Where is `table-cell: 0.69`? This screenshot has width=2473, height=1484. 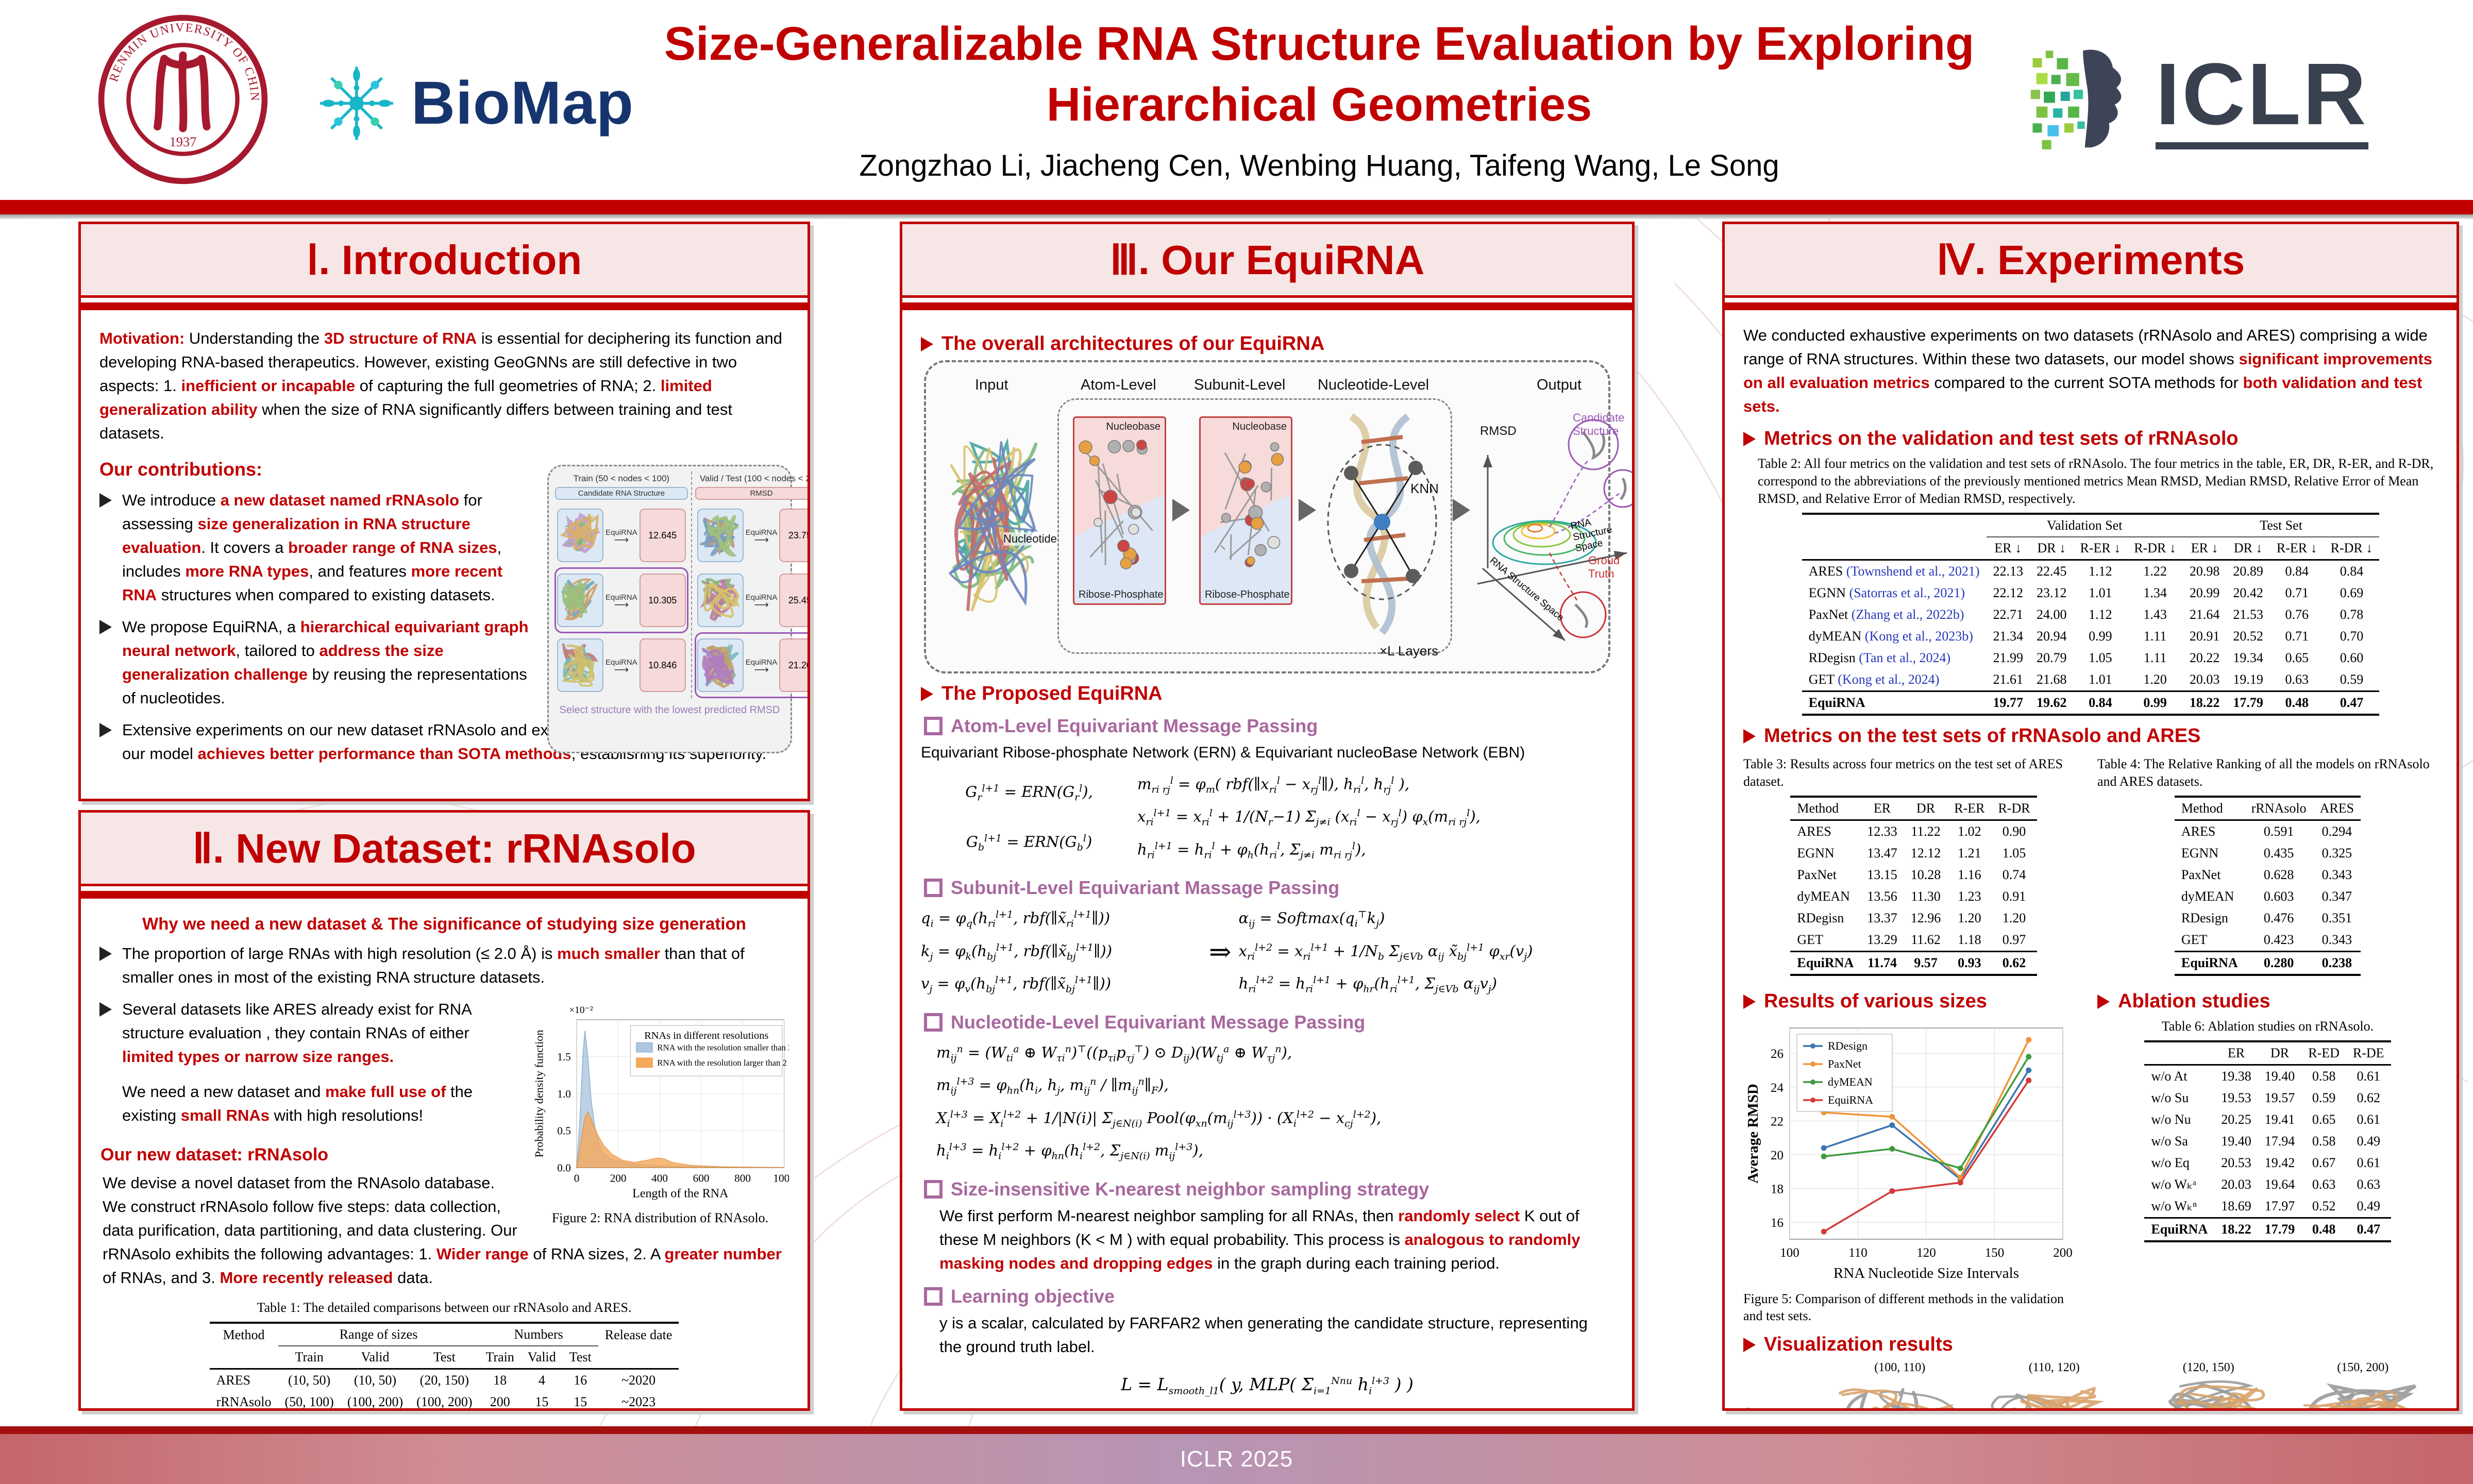
table-cell: 0.69 is located at coordinates (2352, 592).